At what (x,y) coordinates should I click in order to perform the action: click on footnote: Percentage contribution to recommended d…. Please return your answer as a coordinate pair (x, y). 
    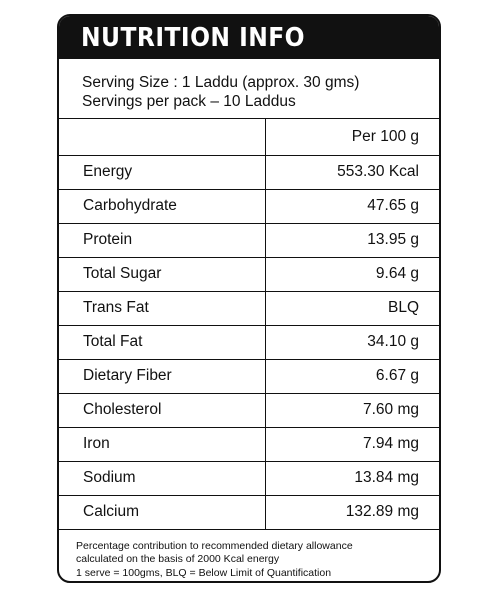
    Looking at the image, I should click on (249, 555).